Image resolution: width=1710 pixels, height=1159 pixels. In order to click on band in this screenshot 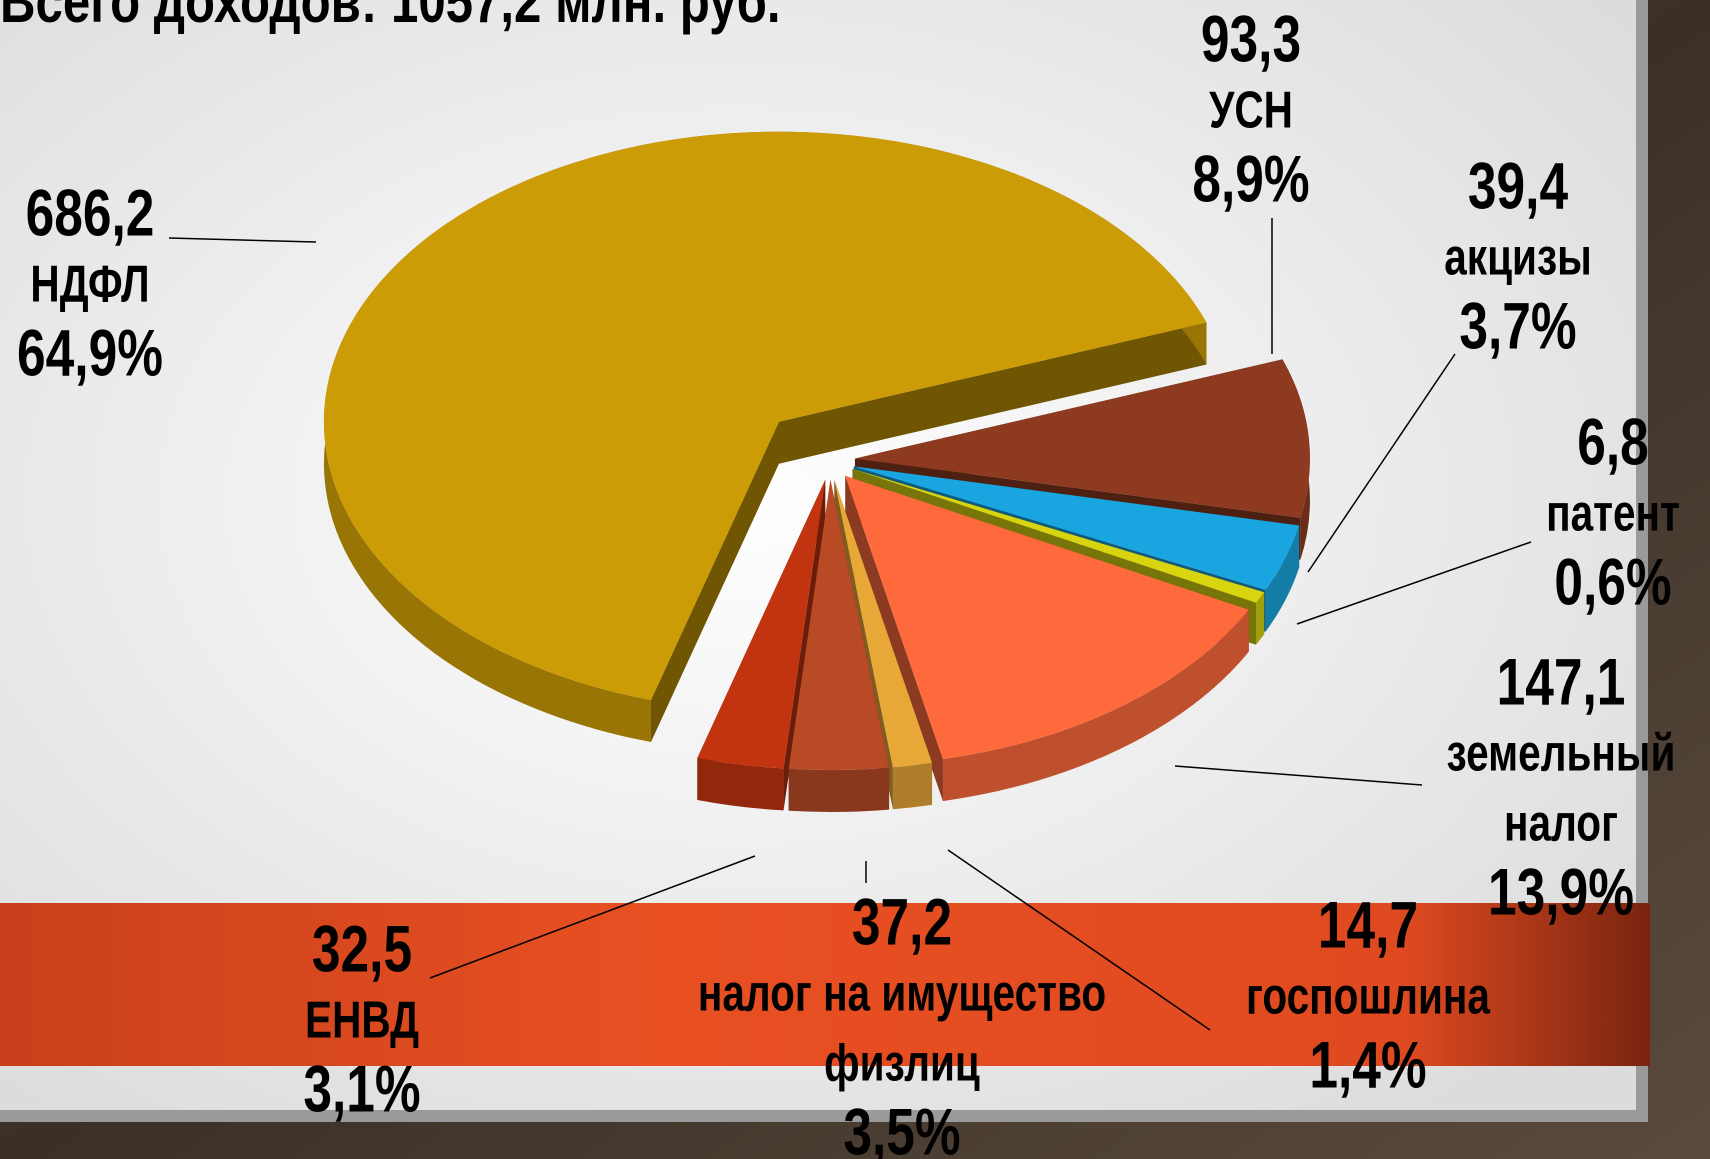, I will do `click(825, 984)`.